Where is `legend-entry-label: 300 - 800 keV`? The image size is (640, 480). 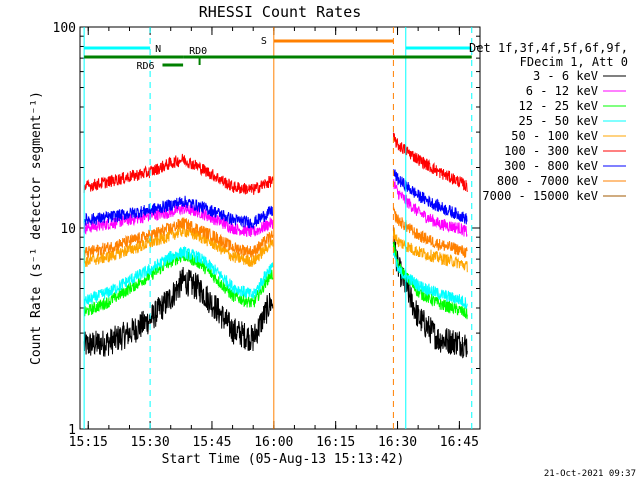 legend-entry-label: 300 - 800 keV is located at coordinates (551, 166).